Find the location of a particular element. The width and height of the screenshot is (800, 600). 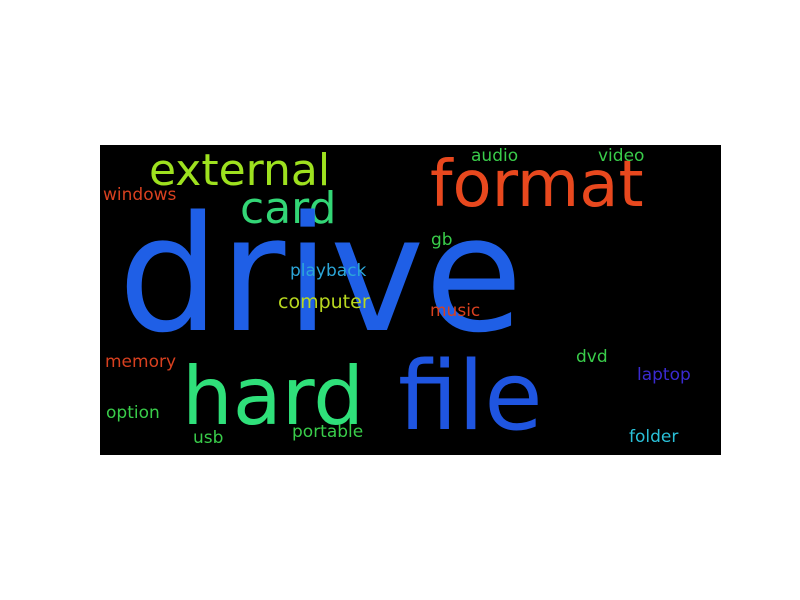

word-dvd: dvd is located at coordinates (592, 357).